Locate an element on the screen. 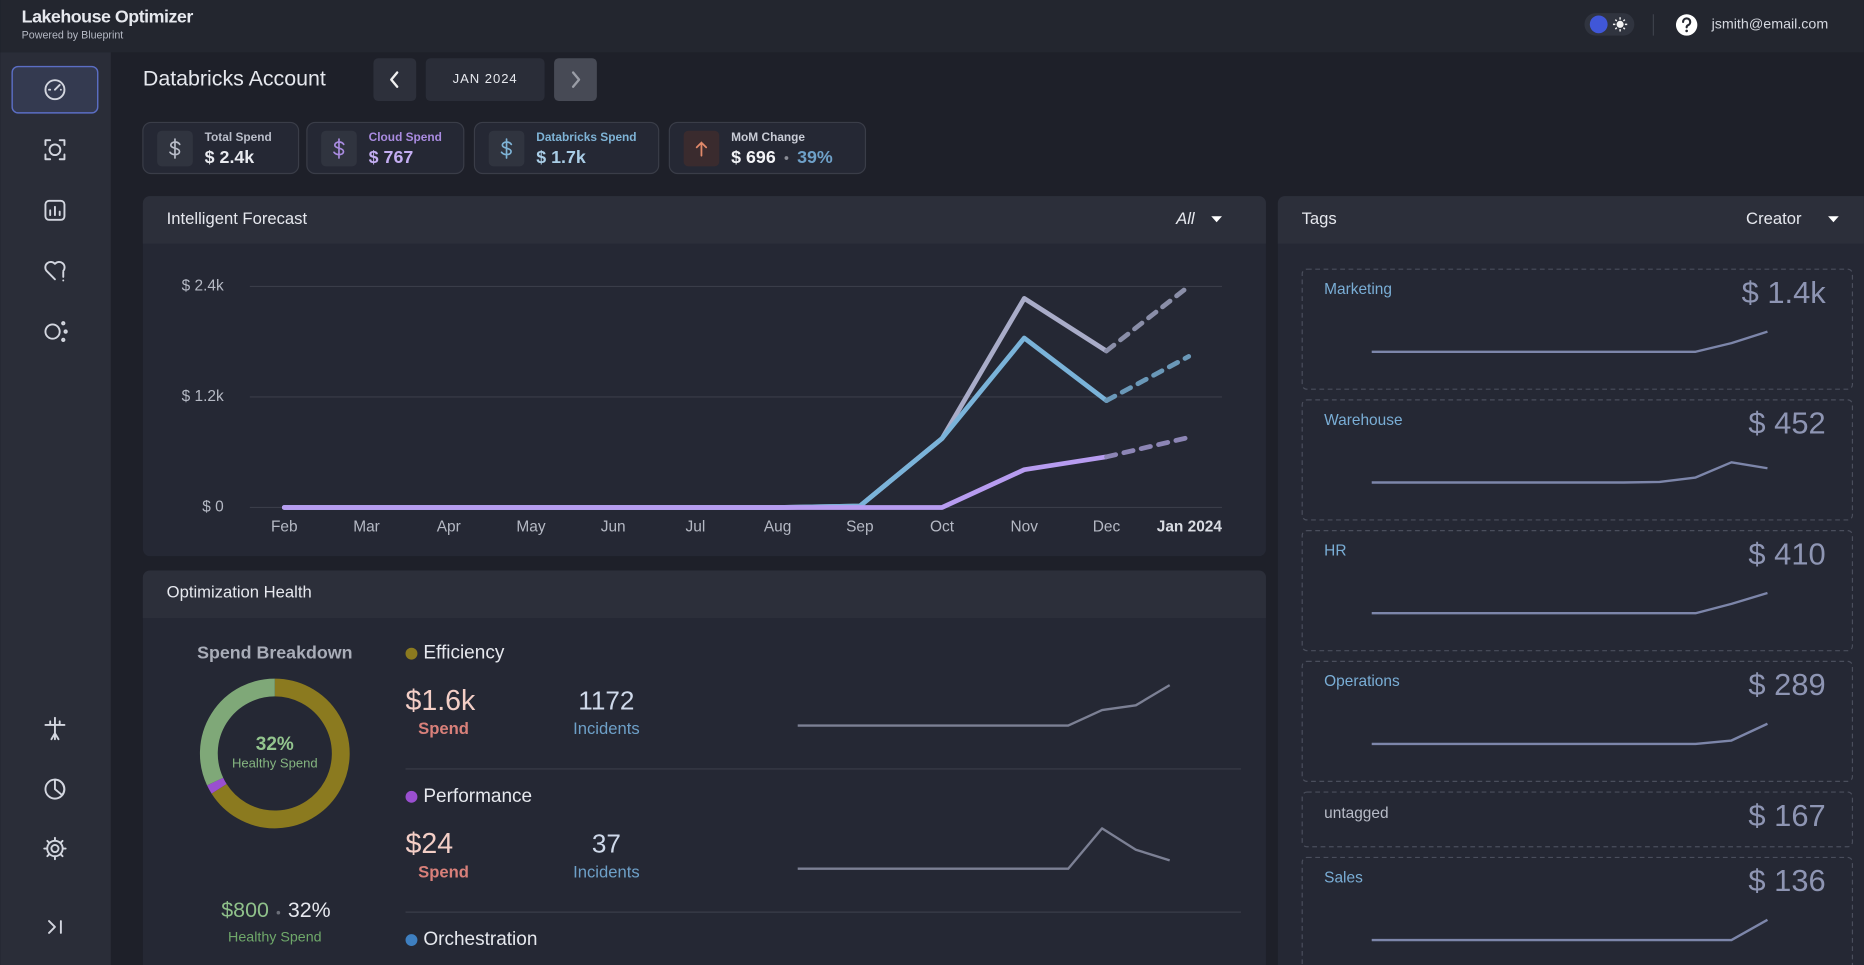 The image size is (1864, 965). incidents-label: Incidents is located at coordinates (606, 728).